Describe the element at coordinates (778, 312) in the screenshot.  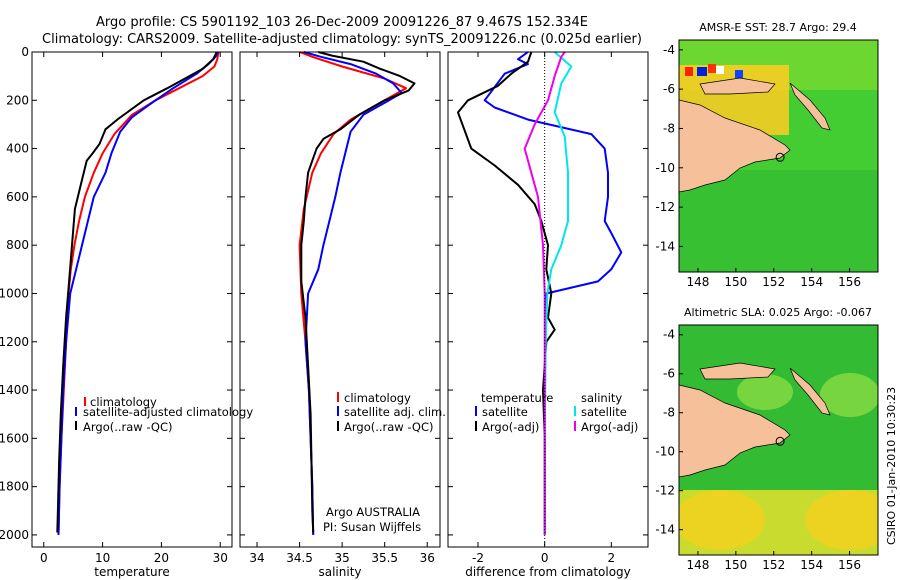
I see `sla-map-title: Altimetric SLA: 0.025 Argo: -0.067` at that location.